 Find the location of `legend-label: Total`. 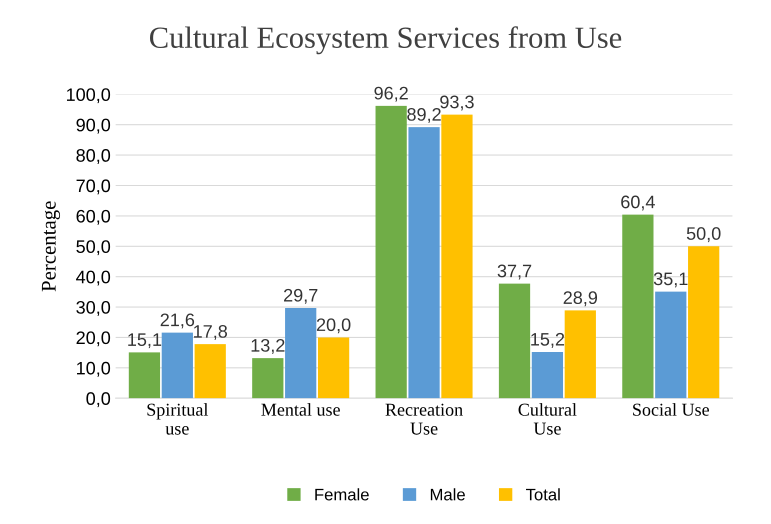

legend-label: Total is located at coordinates (543, 494).